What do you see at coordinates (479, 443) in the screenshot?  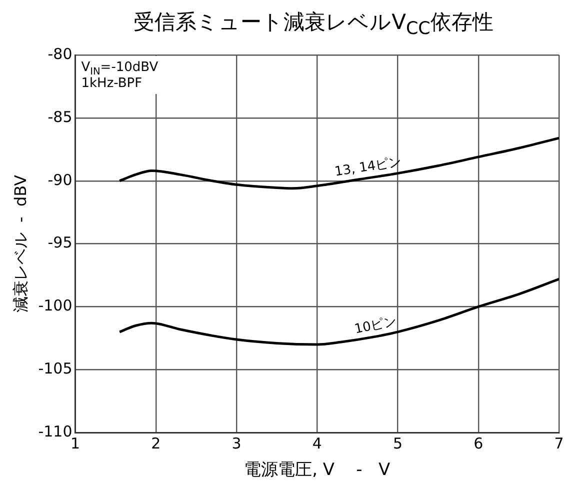 I see `x-tick-label: 6` at bounding box center [479, 443].